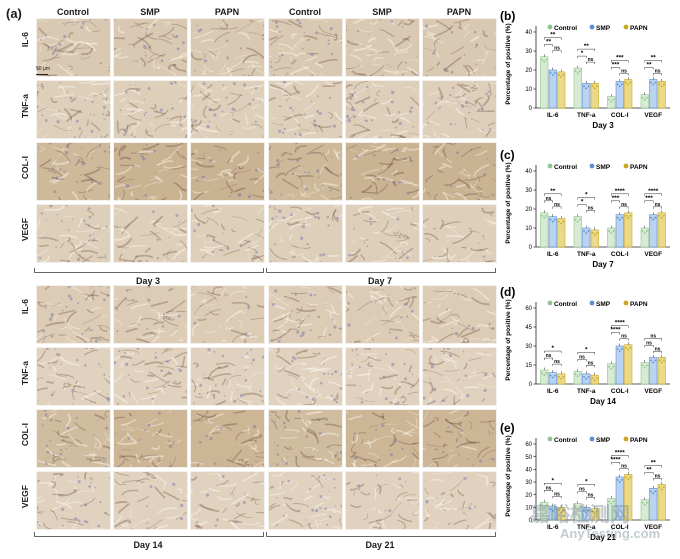  What do you see at coordinates (552, 480) in the screenshot?
I see `significance-label: *` at bounding box center [552, 480].